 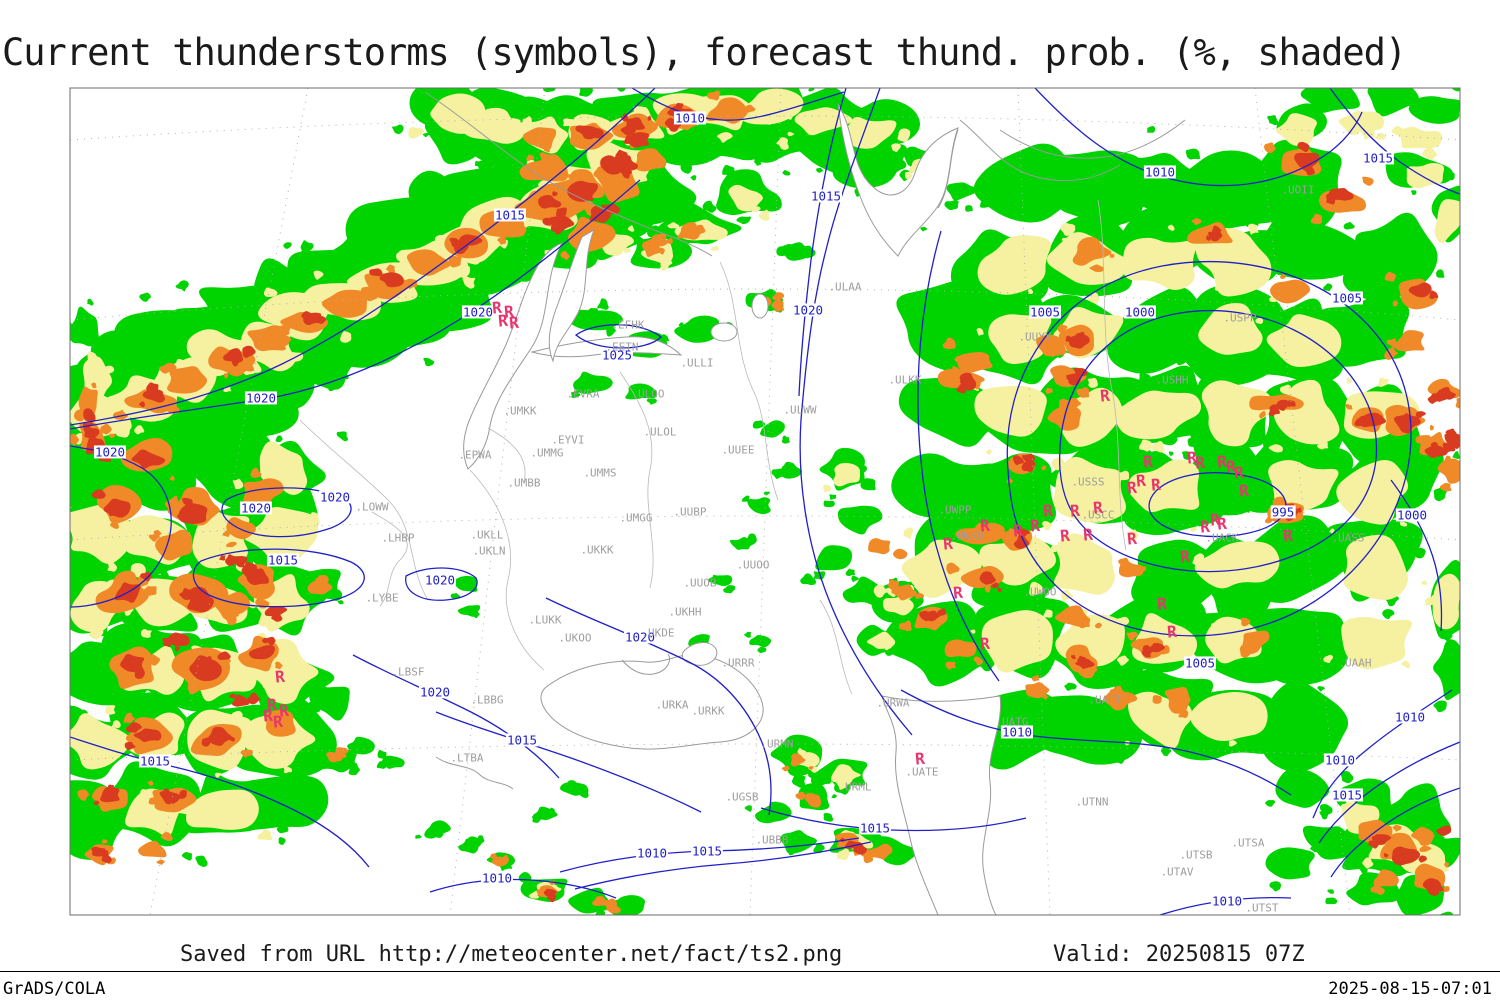 I want to click on footer-divider, so click(x=750, y=971).